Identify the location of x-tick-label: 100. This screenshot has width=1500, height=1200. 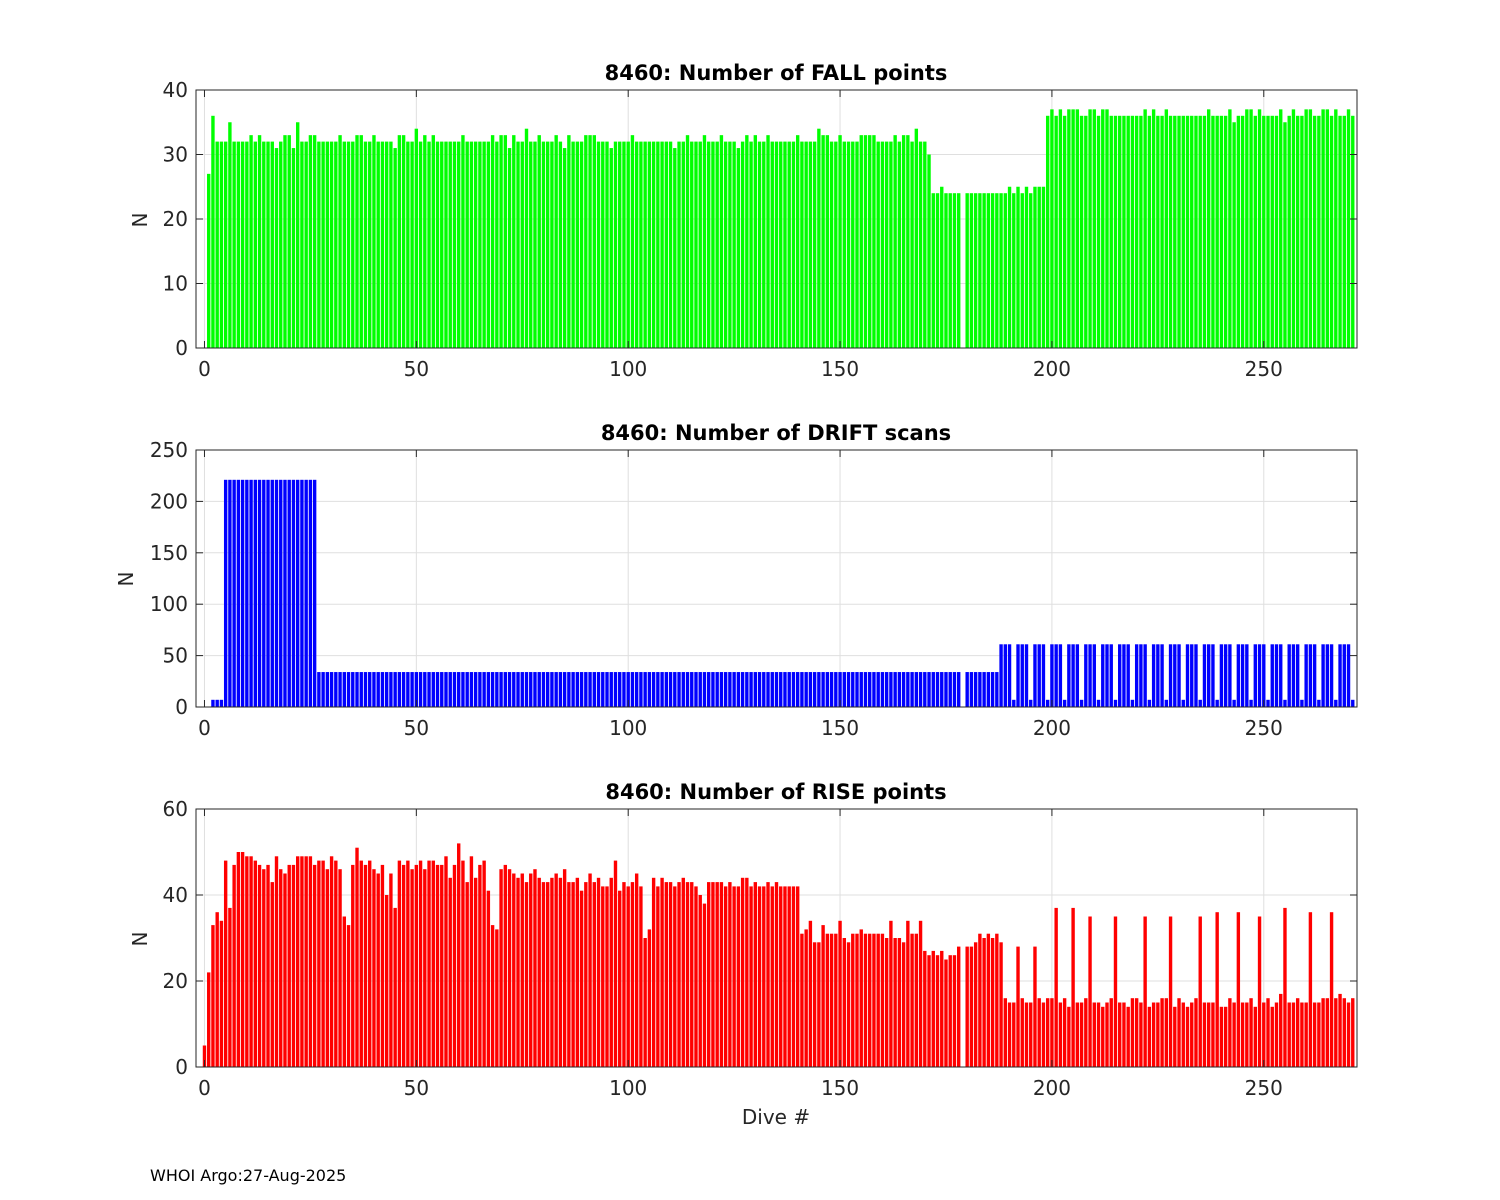
(628, 1088).